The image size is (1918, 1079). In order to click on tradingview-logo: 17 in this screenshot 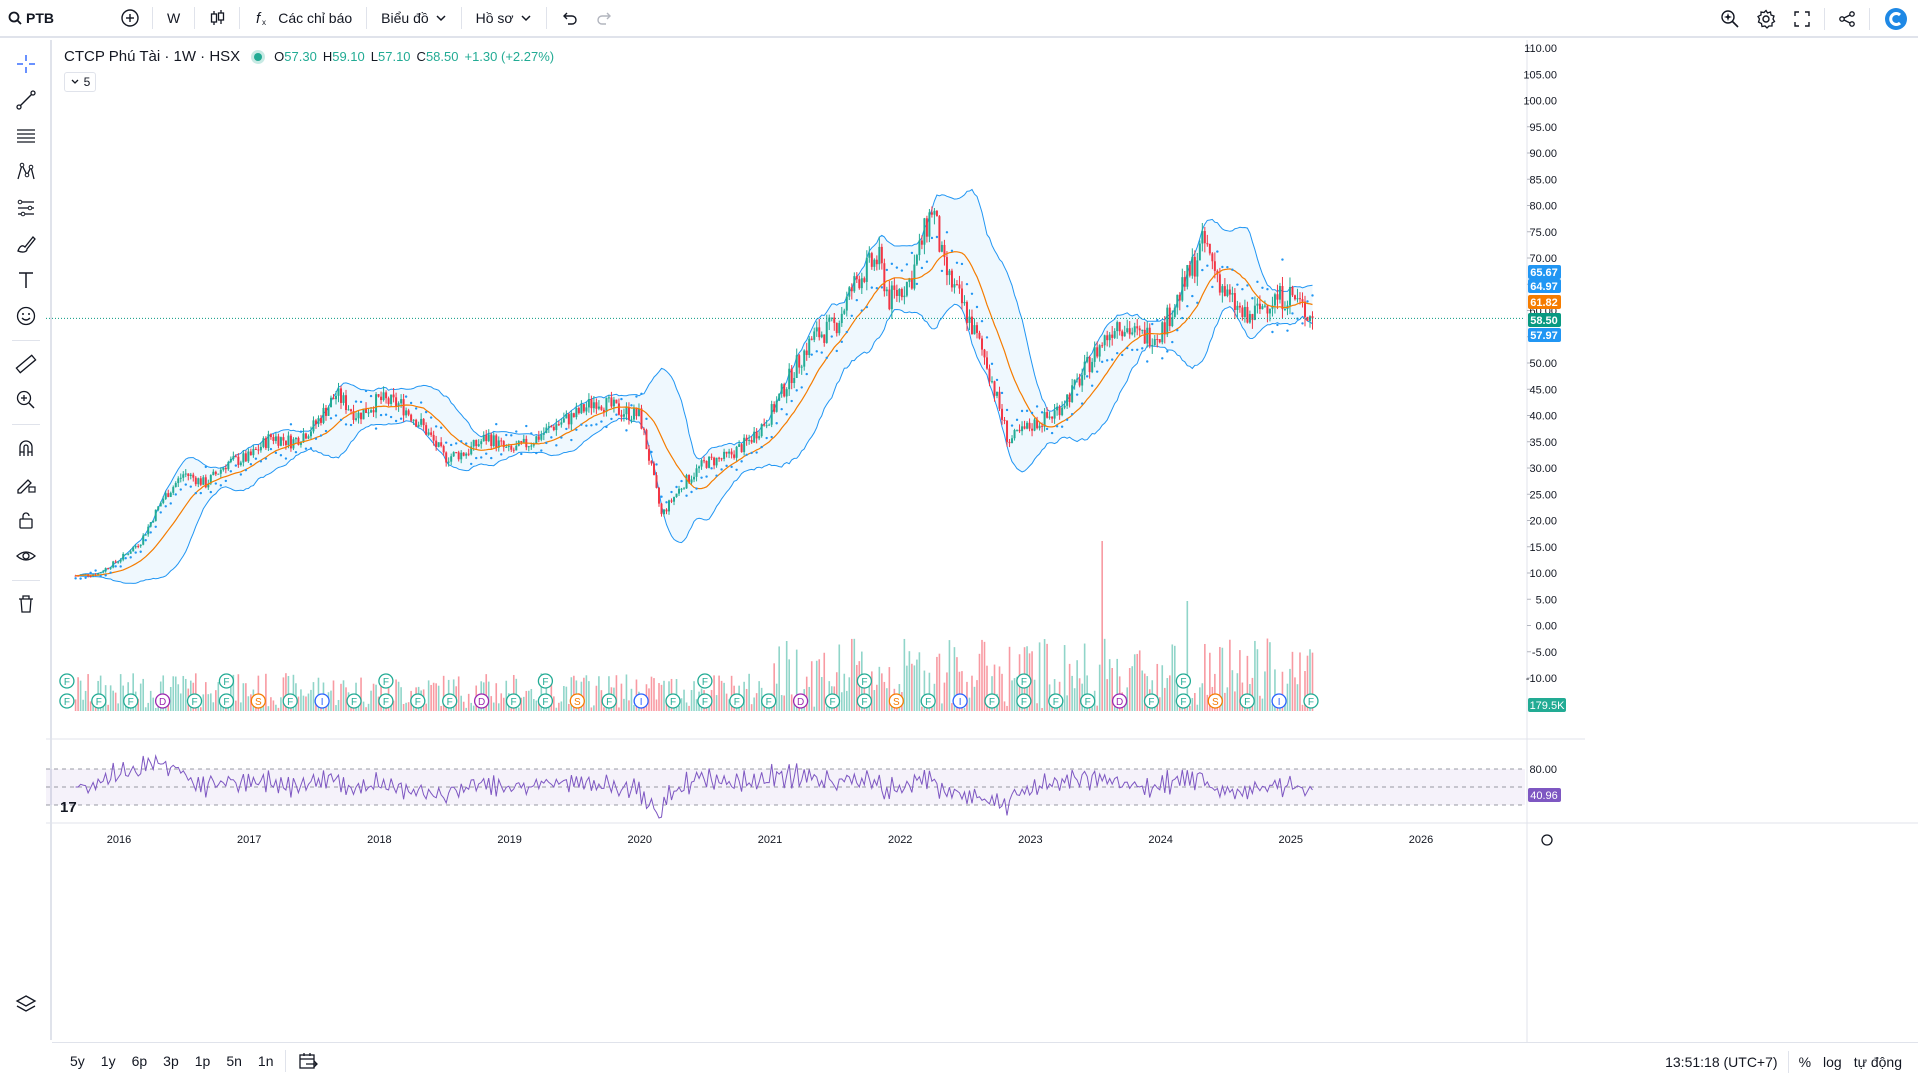, I will do `click(68, 807)`.